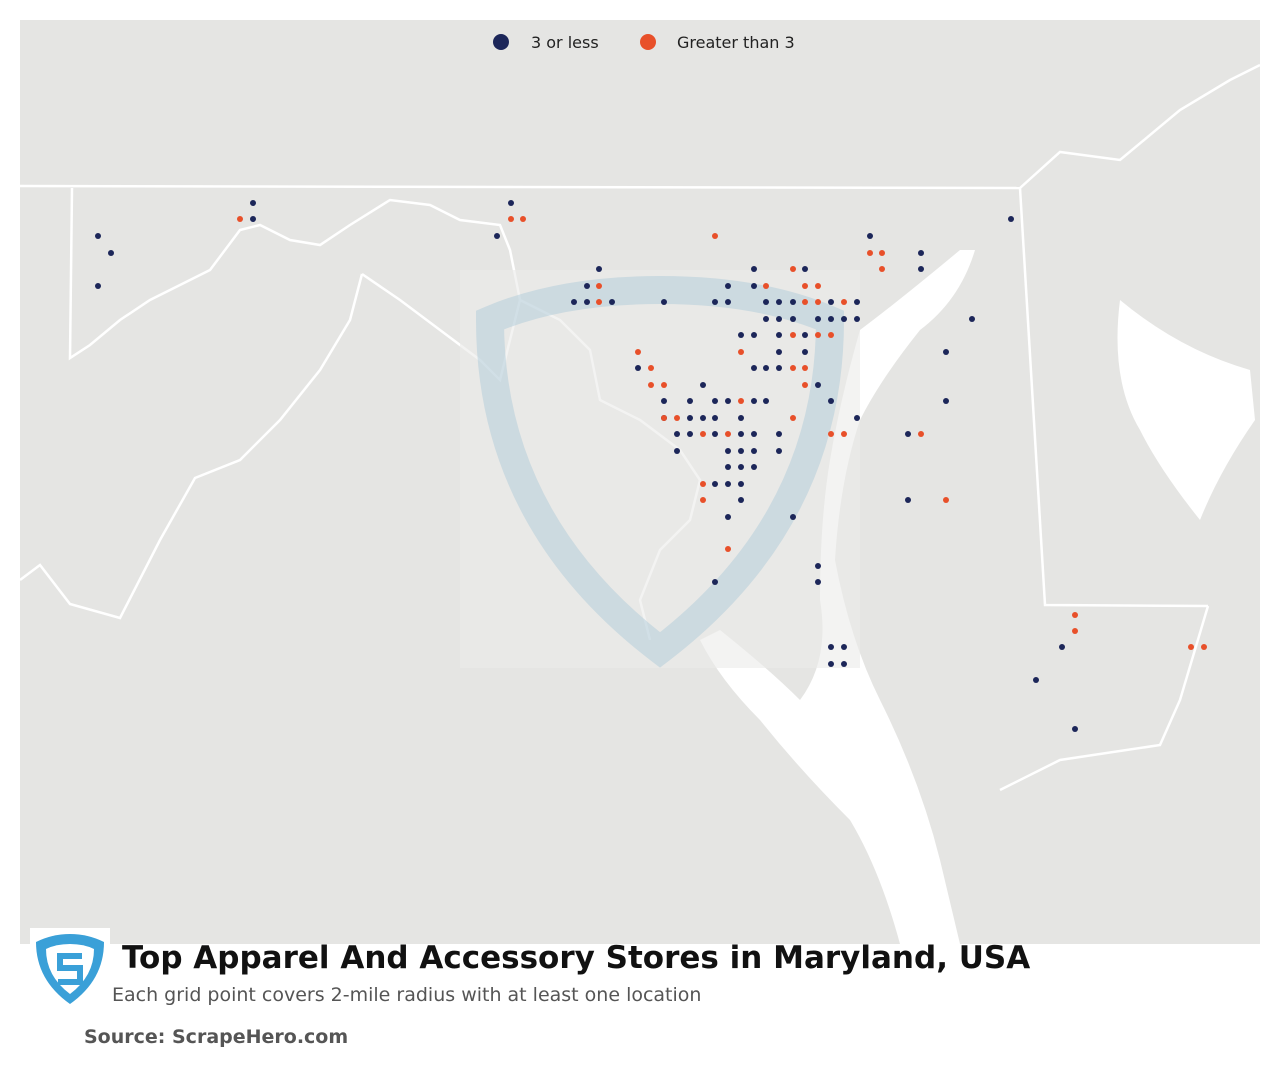 The height and width of the screenshot is (1069, 1280). I want to click on legend-label: 3 or less, so click(565, 42).